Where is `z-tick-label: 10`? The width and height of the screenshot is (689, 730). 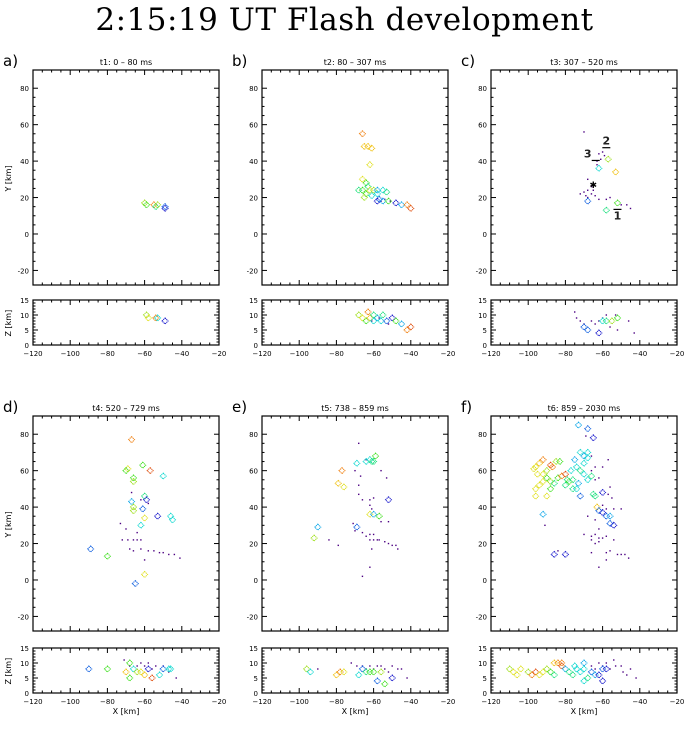 z-tick-label: 10 is located at coordinates (482, 316).